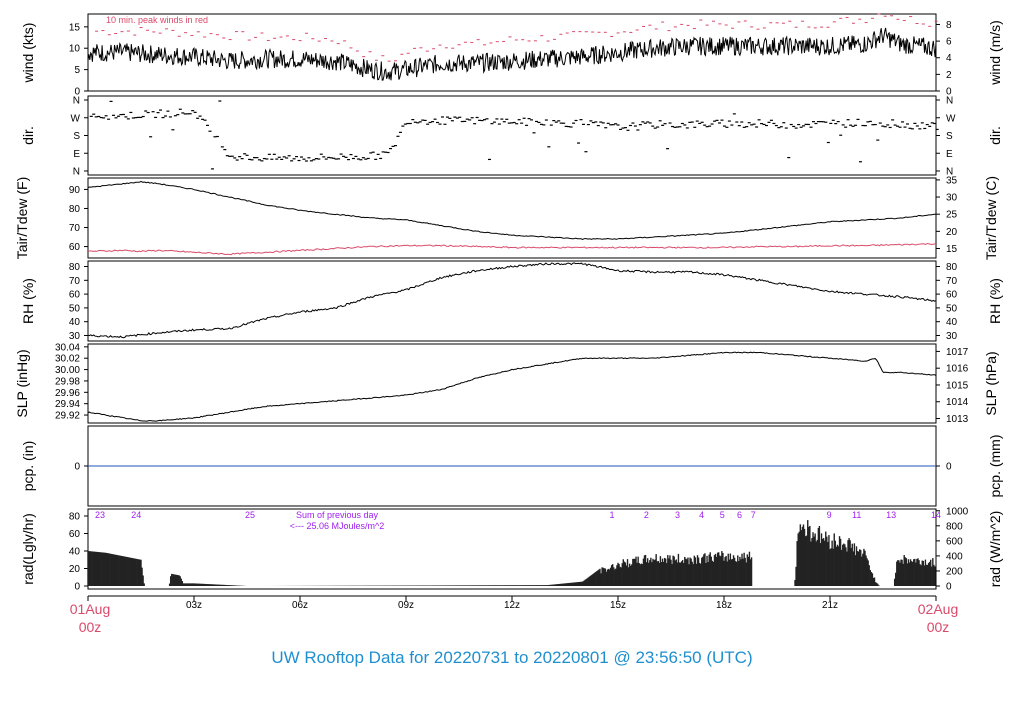 The height and width of the screenshot is (705, 1024). I want to click on rh-right-tick-label: 50, so click(952, 308).